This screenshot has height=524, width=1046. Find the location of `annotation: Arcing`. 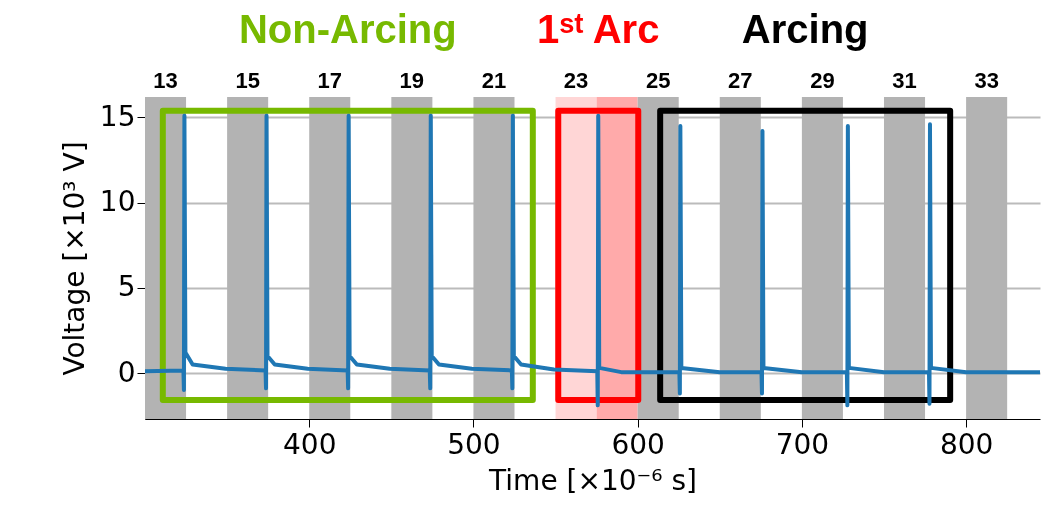

annotation: Arcing is located at coordinates (805, 29).